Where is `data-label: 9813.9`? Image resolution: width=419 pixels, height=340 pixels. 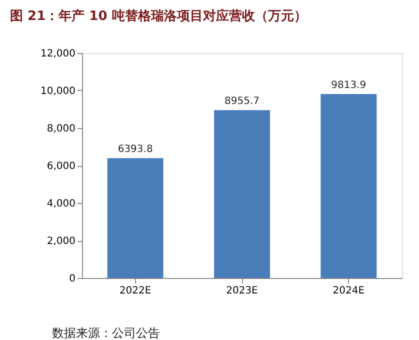 data-label: 9813.9 is located at coordinates (348, 85).